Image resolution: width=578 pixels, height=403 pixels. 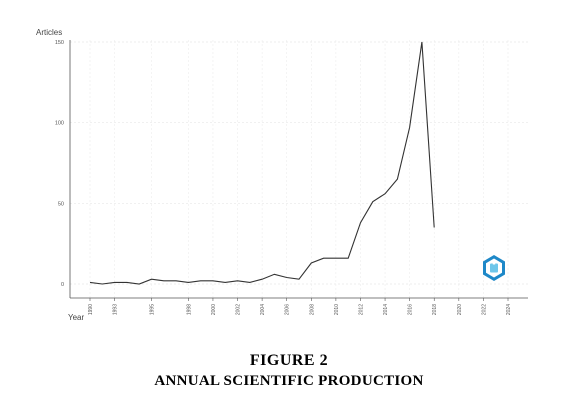 I want to click on x-tick-label: 2002, so click(x=239, y=309).